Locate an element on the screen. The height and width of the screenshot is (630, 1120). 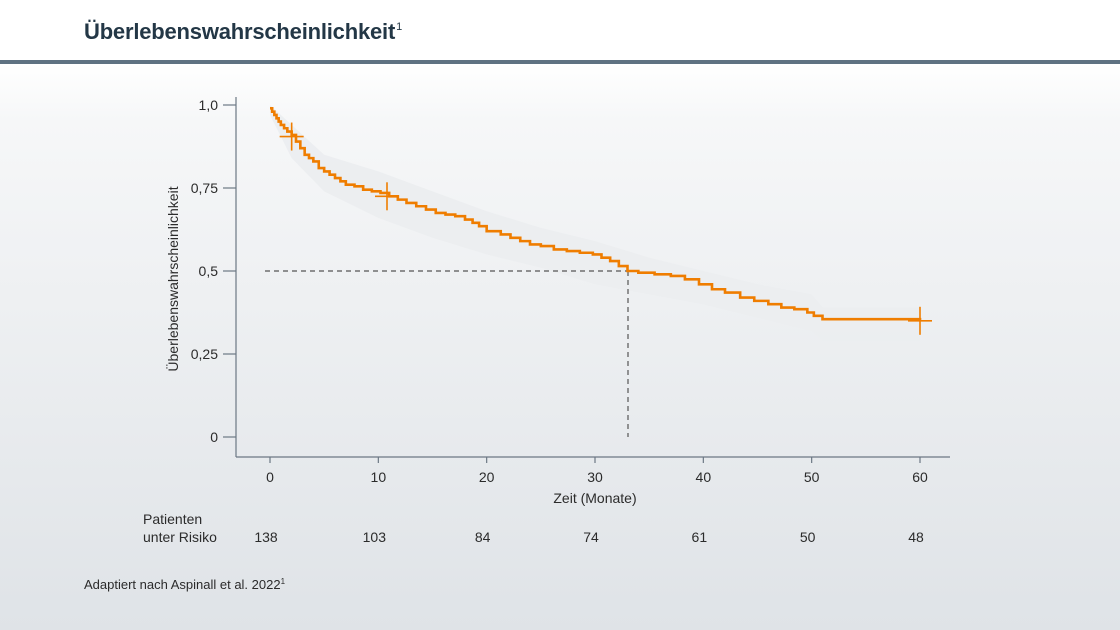
risk-table-label-line1: Patienten is located at coordinates (172, 519).